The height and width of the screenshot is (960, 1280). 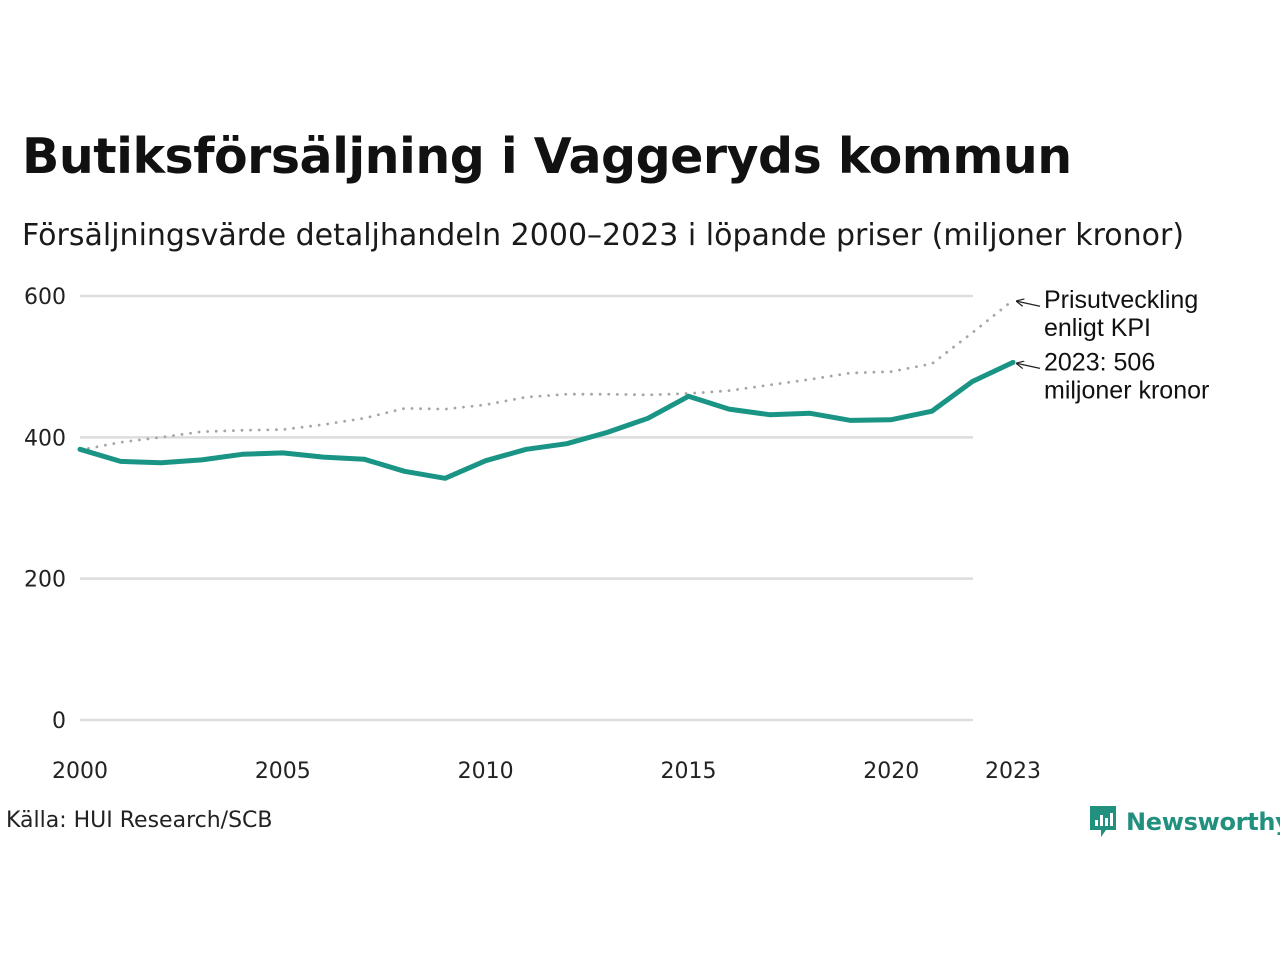 I want to click on x-tick-label: 2005, so click(x=283, y=771).